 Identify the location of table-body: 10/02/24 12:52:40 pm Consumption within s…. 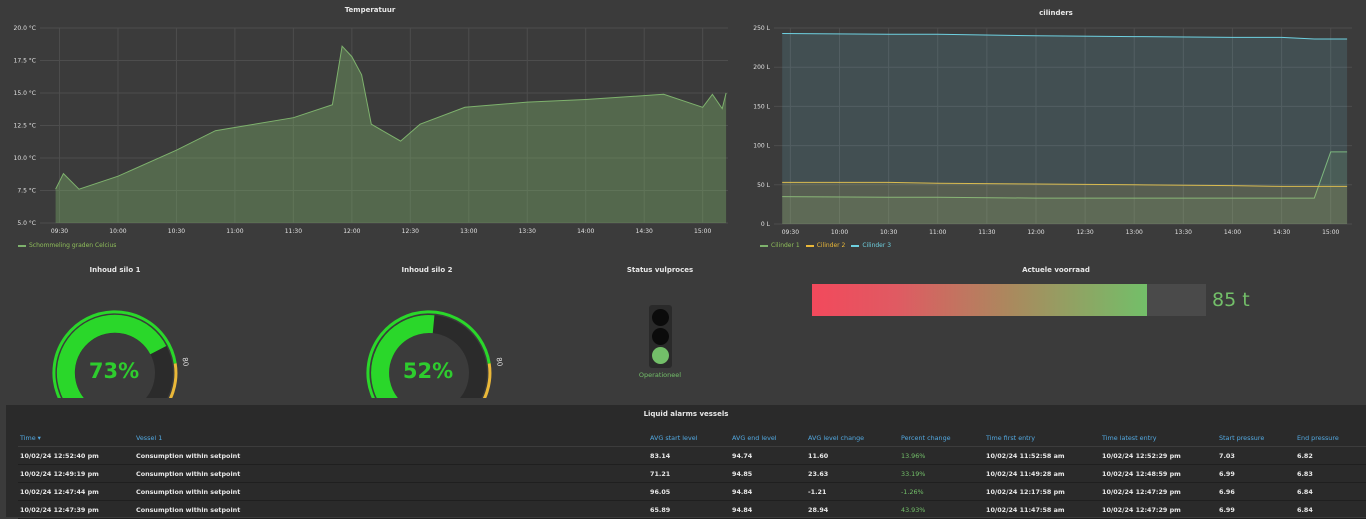
(692, 482).